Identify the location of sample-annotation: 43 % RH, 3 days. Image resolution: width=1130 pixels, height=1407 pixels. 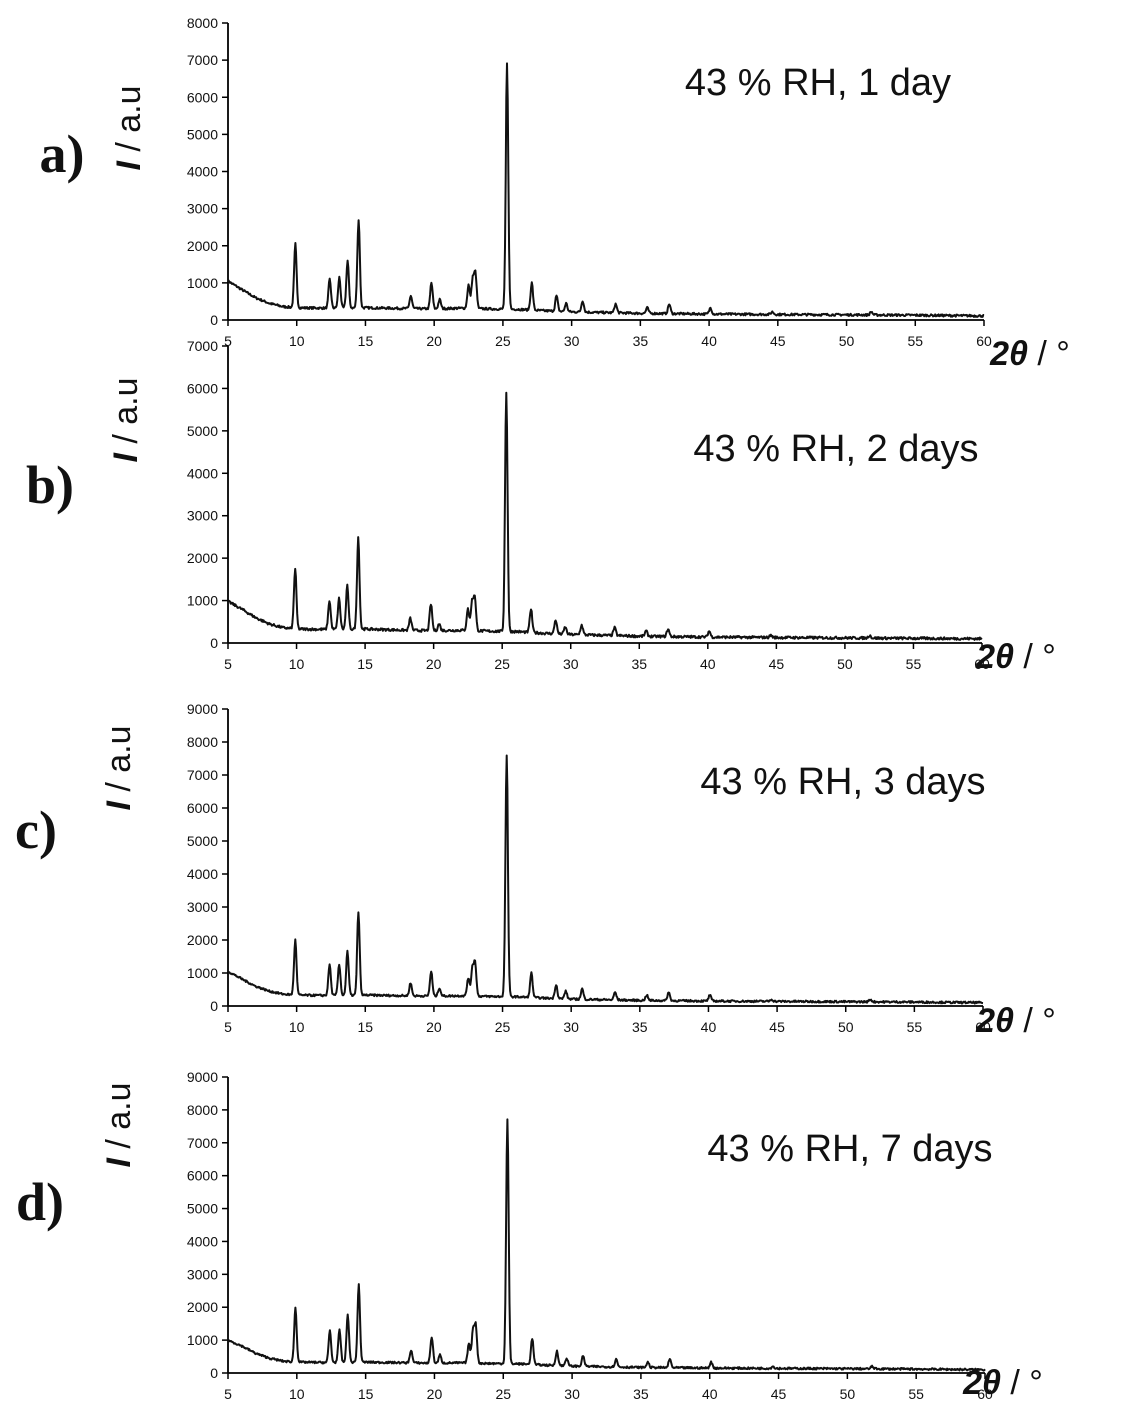
(842, 782).